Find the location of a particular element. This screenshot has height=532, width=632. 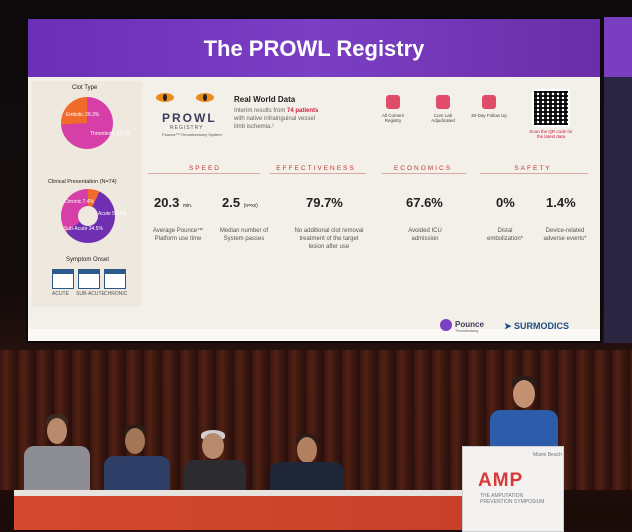

icon-label-follow-up: 30-Day Follow Up is located at coordinates (489, 115).